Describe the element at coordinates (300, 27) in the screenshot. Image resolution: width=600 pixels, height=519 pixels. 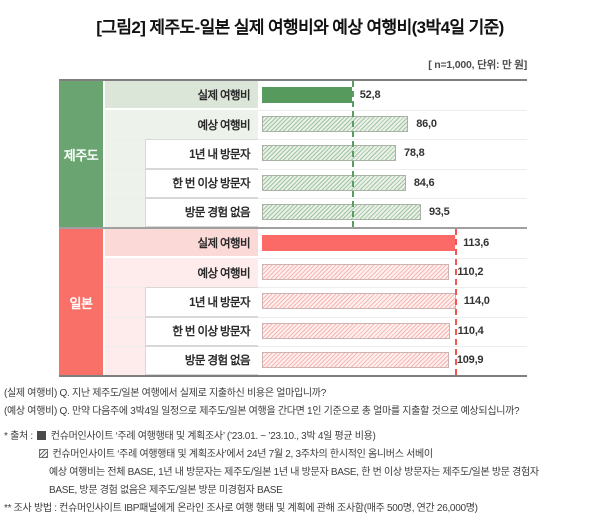
I see `chart-title: [그림2] 제주도-일본 실제 여행비와 예상 여행비(3박4일 기준)` at that location.